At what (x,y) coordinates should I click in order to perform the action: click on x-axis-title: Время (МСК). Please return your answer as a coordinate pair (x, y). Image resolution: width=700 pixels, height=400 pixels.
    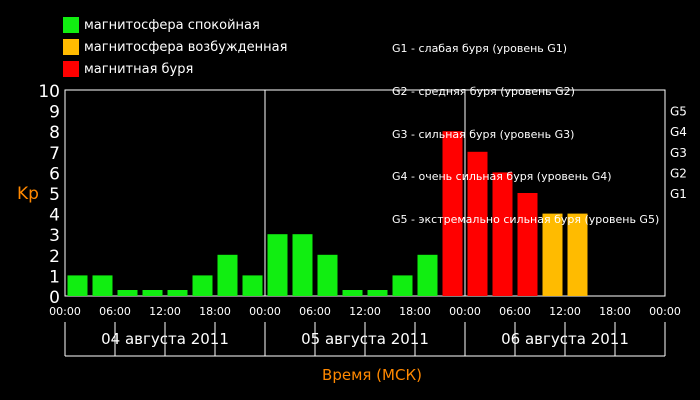
    Looking at the image, I should click on (372, 375).